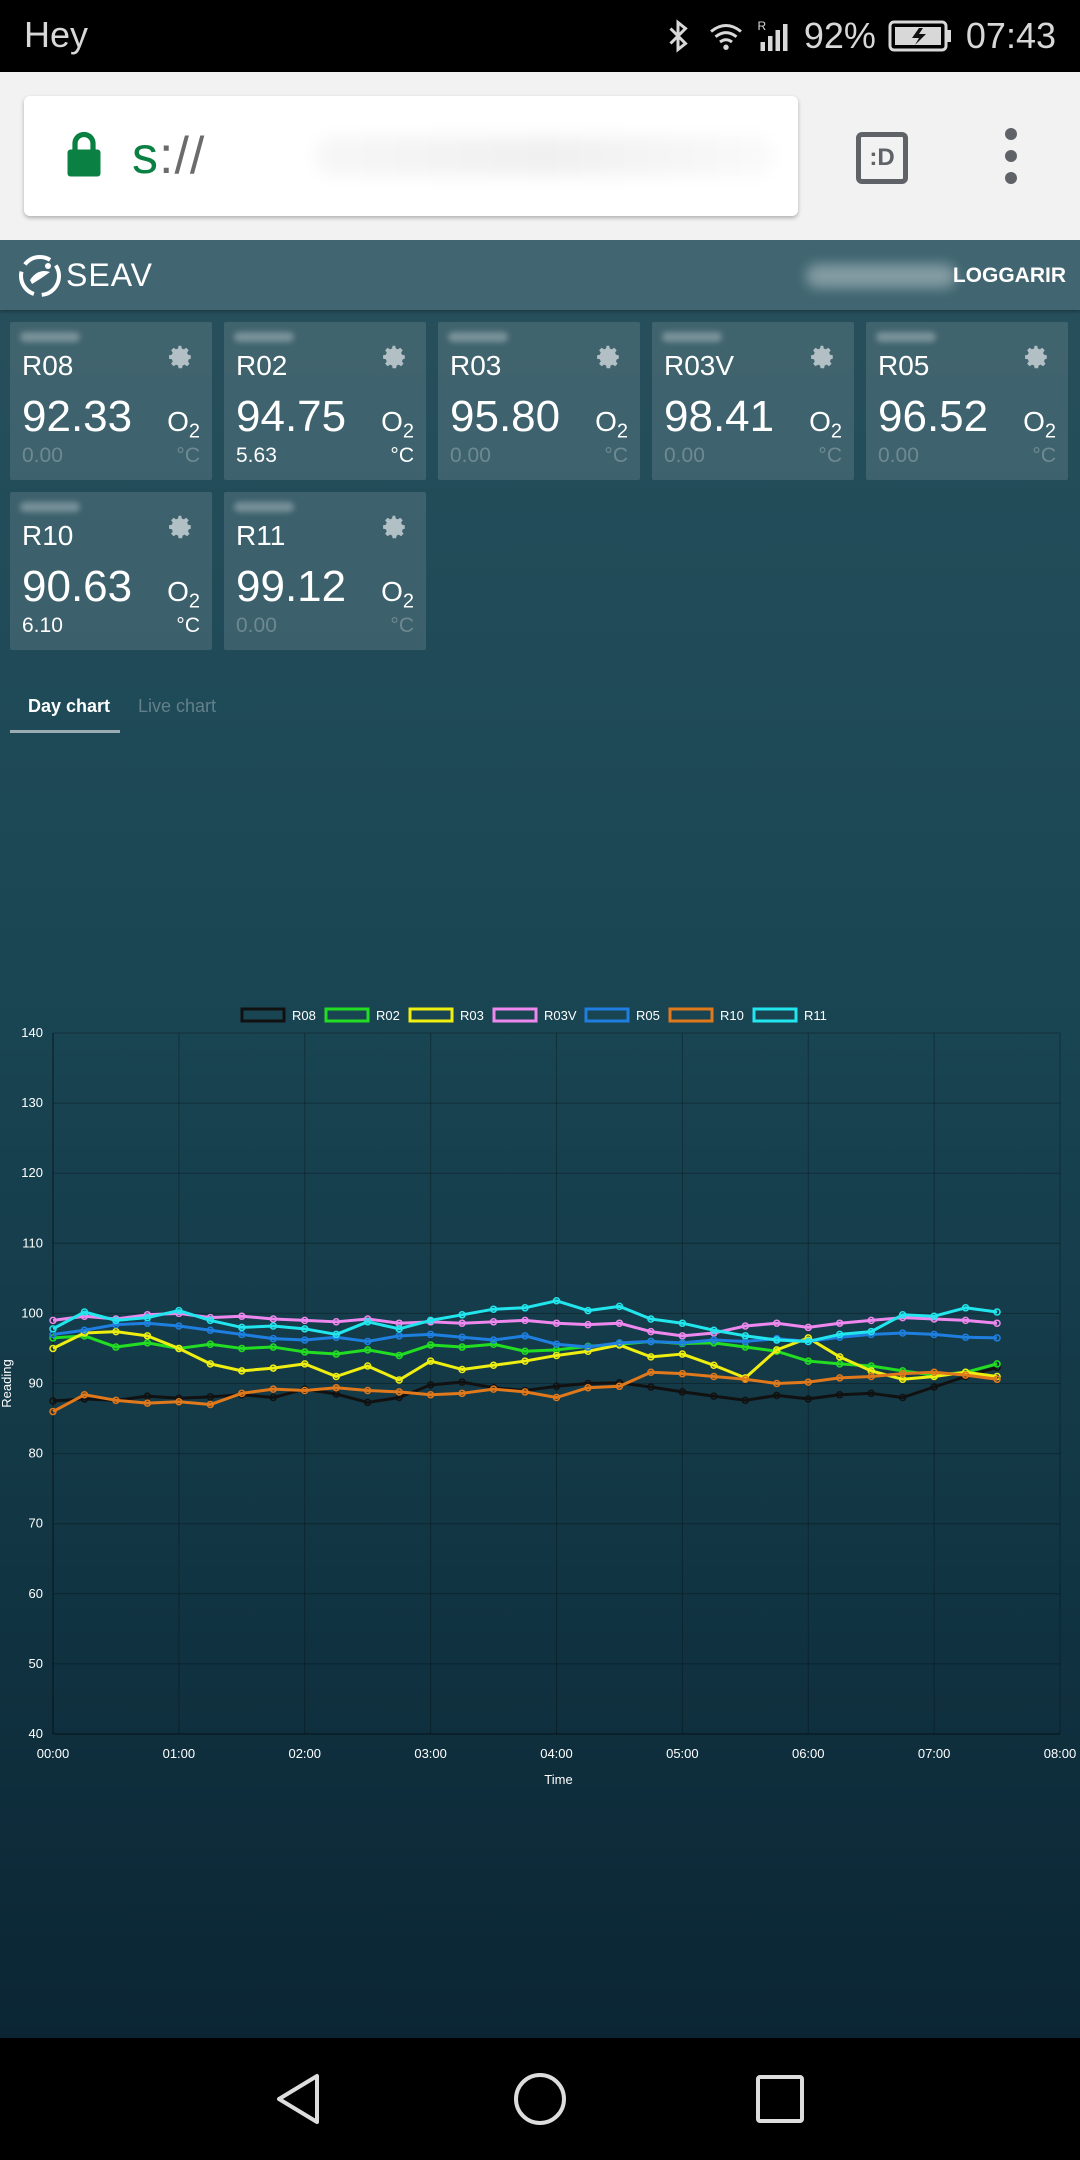  I want to click on sensor-card-r08: R08 92.33 O2 0.00 °C, so click(111, 401).